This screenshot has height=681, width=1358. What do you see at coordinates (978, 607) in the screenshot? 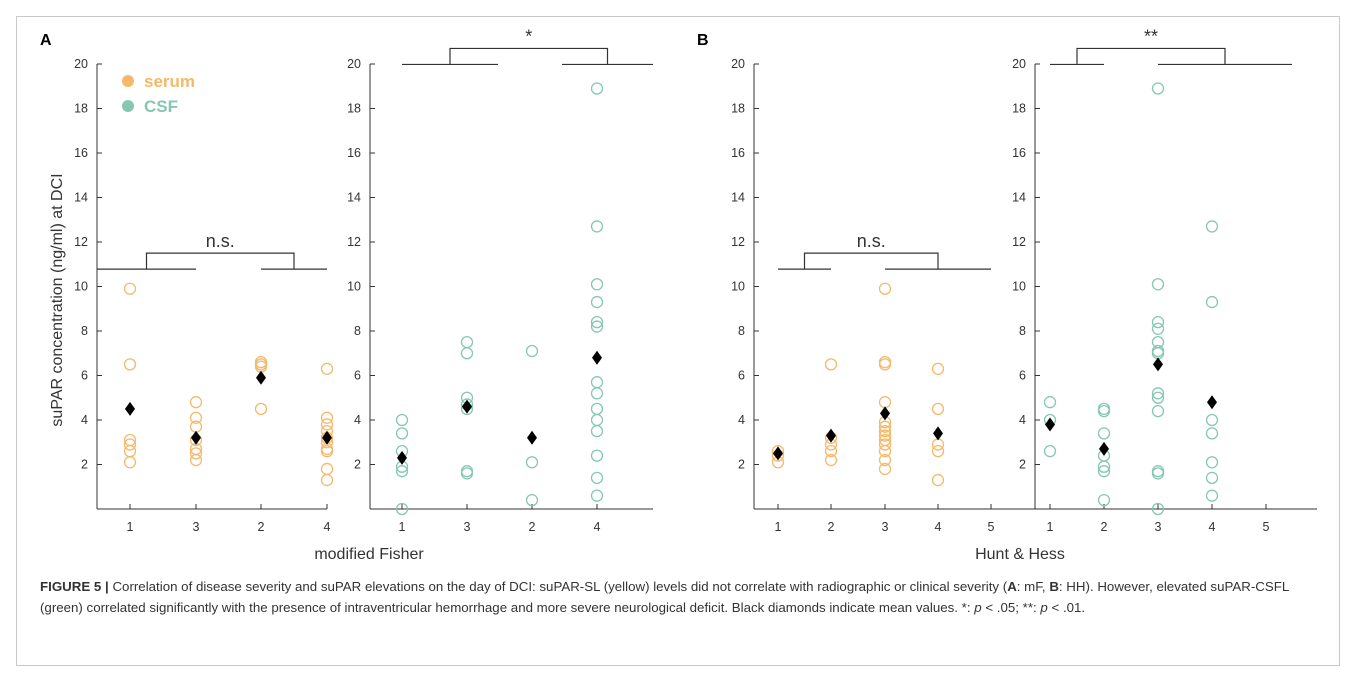
I see `caption-p-symbol-1: p` at bounding box center [978, 607].